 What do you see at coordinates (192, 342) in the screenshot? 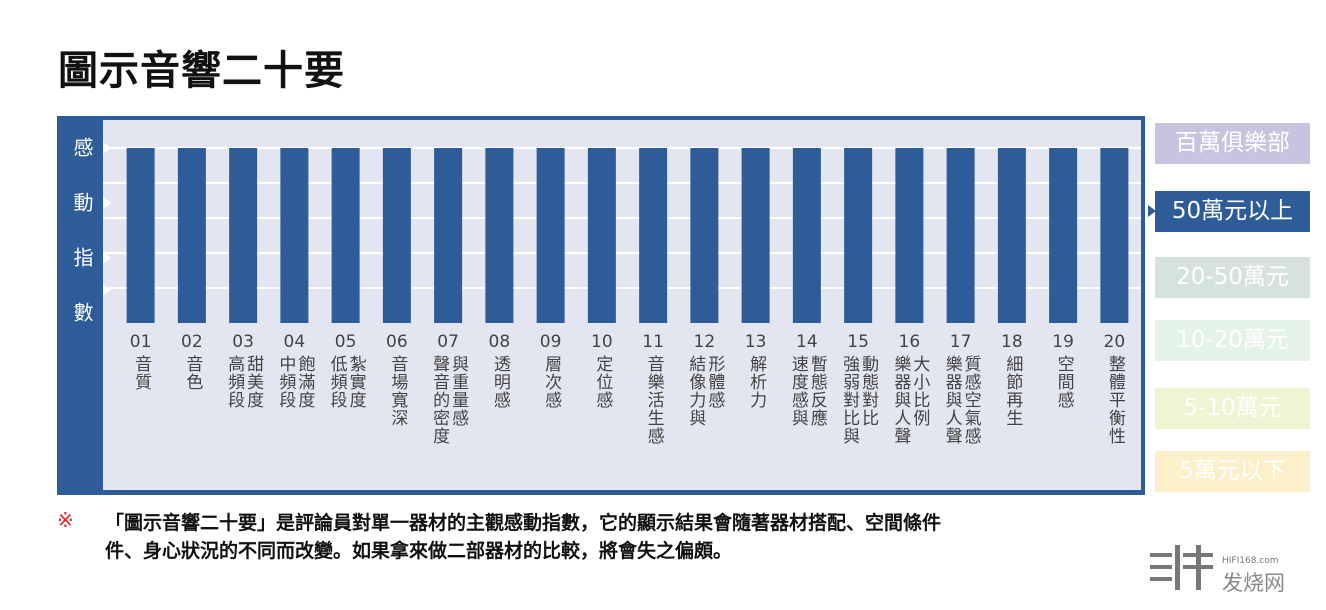
I see `x-tick-number: 02` at bounding box center [192, 342].